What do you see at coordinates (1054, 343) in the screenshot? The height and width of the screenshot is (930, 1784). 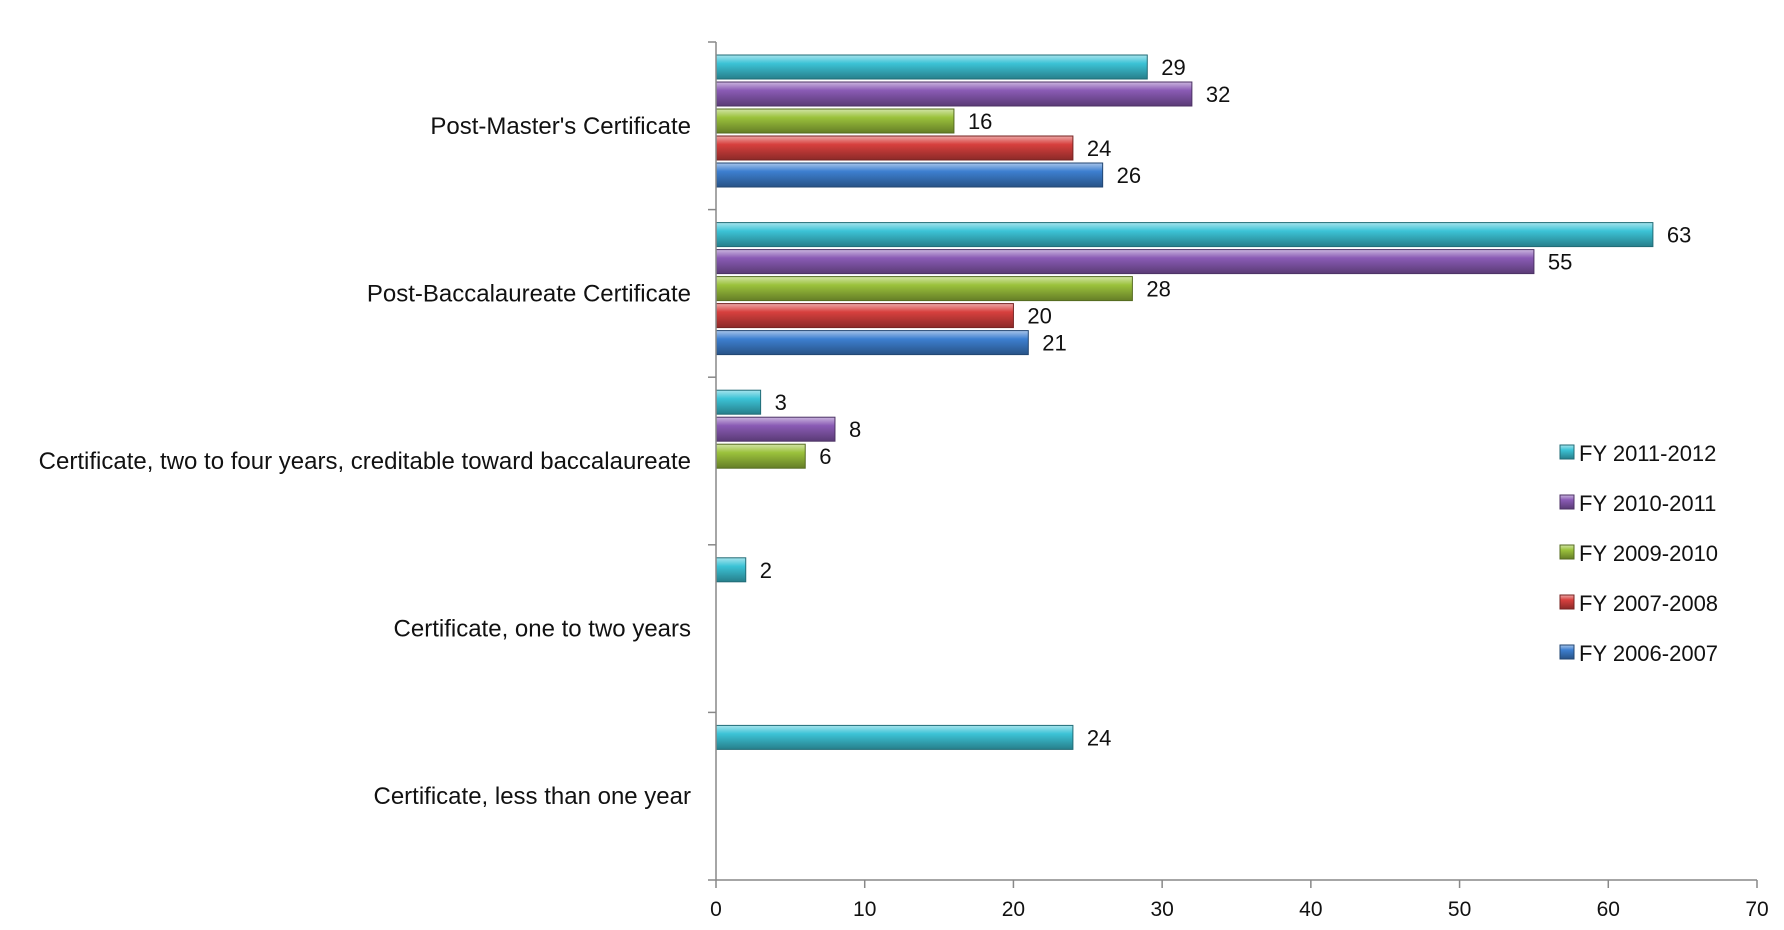 I see `data-label-post-baccalaureate-certificate-fy-2006-2007: 21` at bounding box center [1054, 343].